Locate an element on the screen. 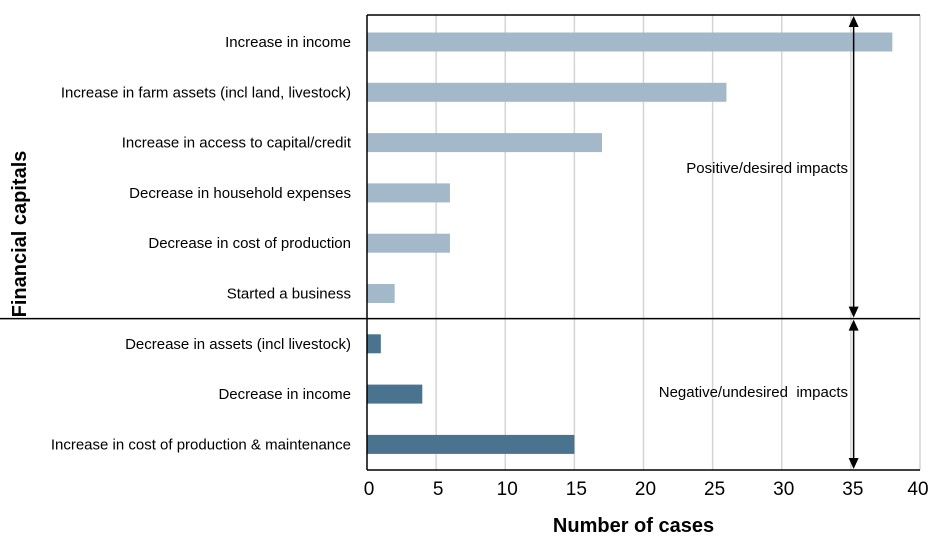  category-label-8: Decrease in income is located at coordinates (284, 394).